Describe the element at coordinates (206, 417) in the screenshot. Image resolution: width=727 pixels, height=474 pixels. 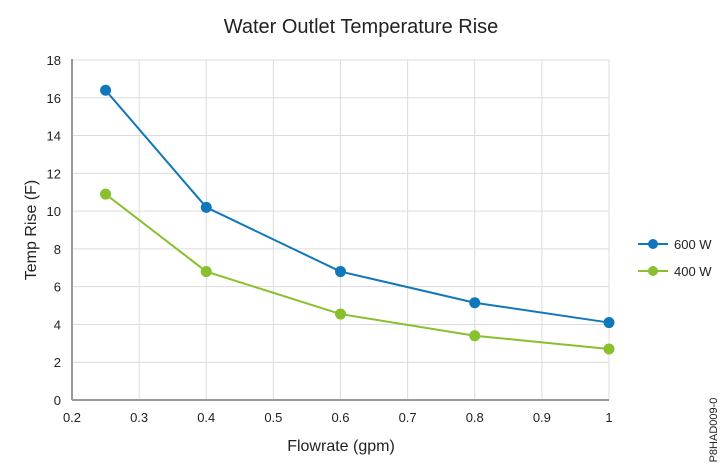
I see `x-tick-label: 0.4` at that location.